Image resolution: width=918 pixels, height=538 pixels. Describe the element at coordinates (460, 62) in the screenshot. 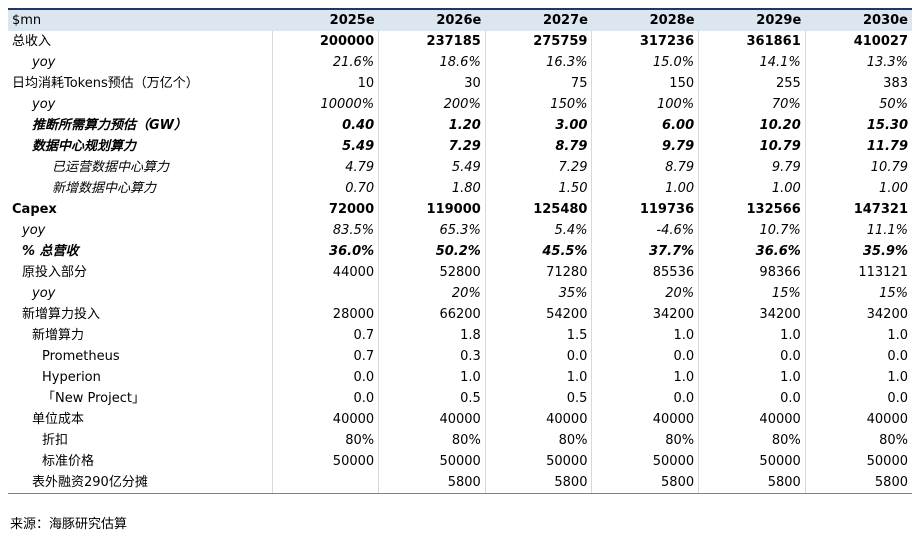

I see `table-row: yoy 21.6% 18.6% 16.3% 15.0% 14.1% 13.3%` at that location.